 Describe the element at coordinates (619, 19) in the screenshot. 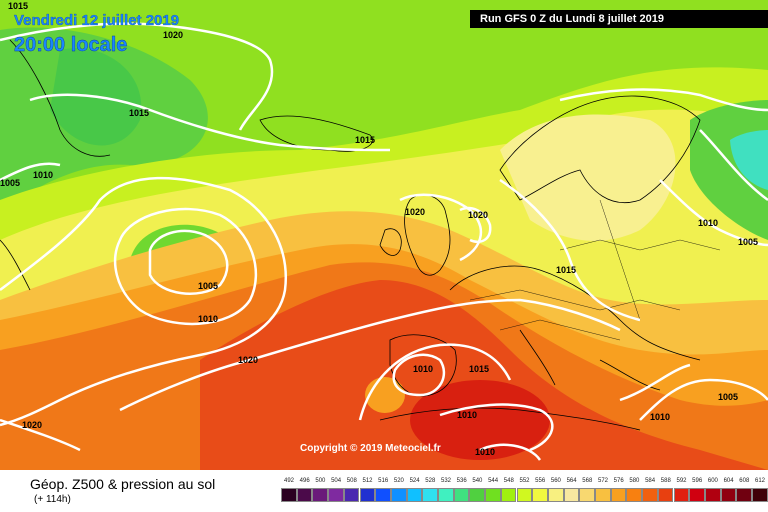

I see `model-run-label: Run GFS 0 Z du Lundi 8 juillet 2019` at that location.